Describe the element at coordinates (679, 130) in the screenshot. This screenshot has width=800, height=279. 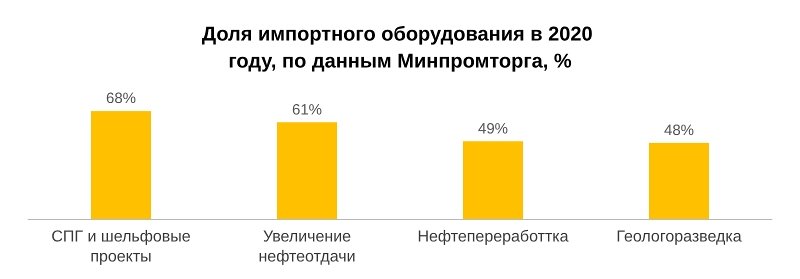
I see `data-label: 48%` at that location.